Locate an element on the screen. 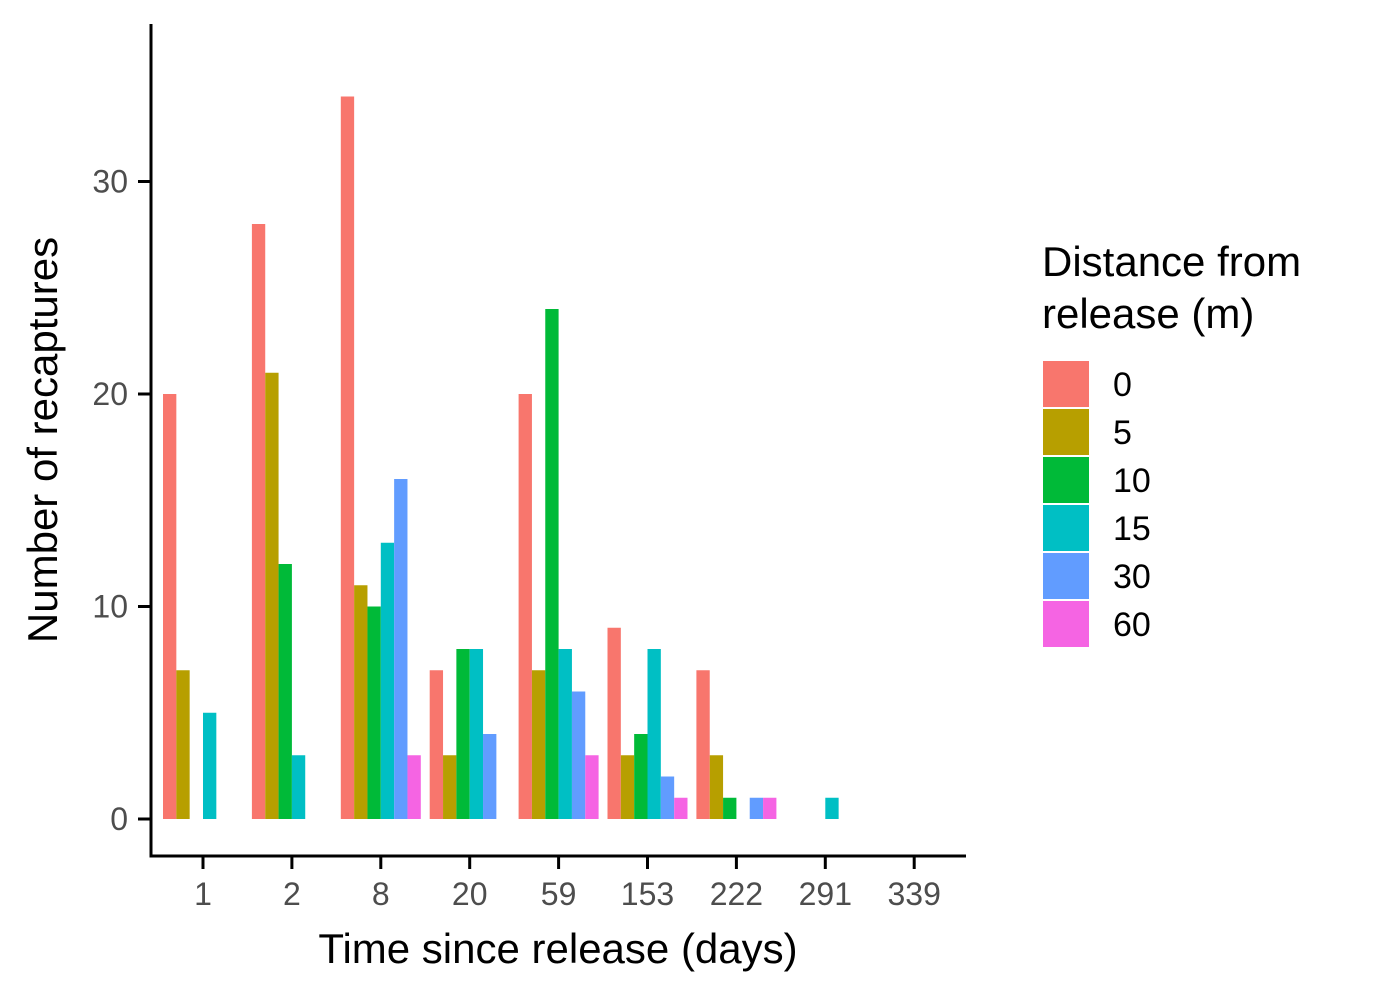 Image resolution: width=1400 pixels, height=1000 pixels. x-tick-label: 20 is located at coordinates (470, 894).